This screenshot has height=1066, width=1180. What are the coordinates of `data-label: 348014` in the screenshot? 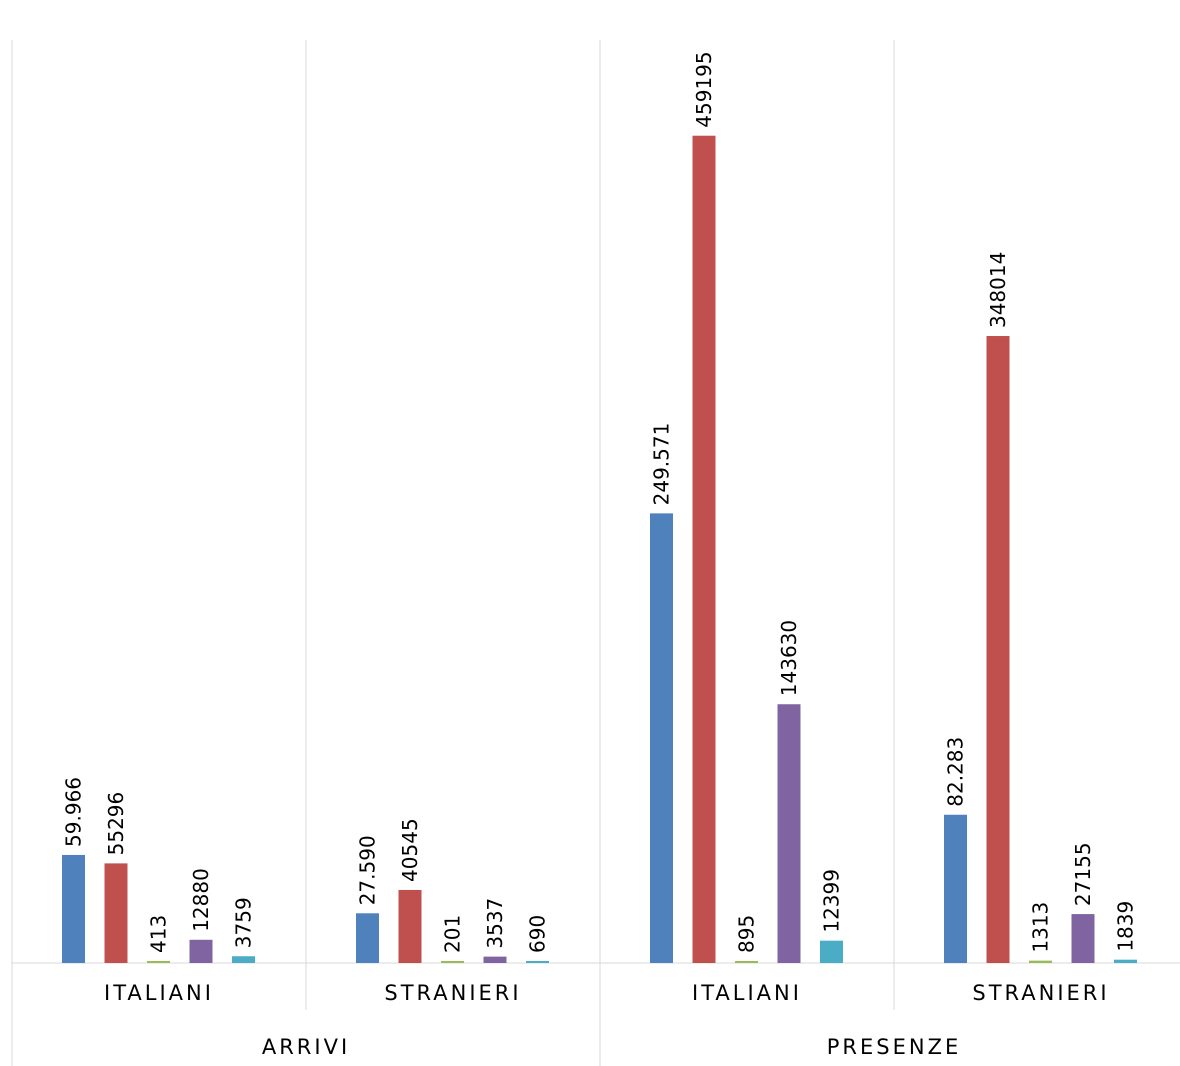 It's located at (998, 290).